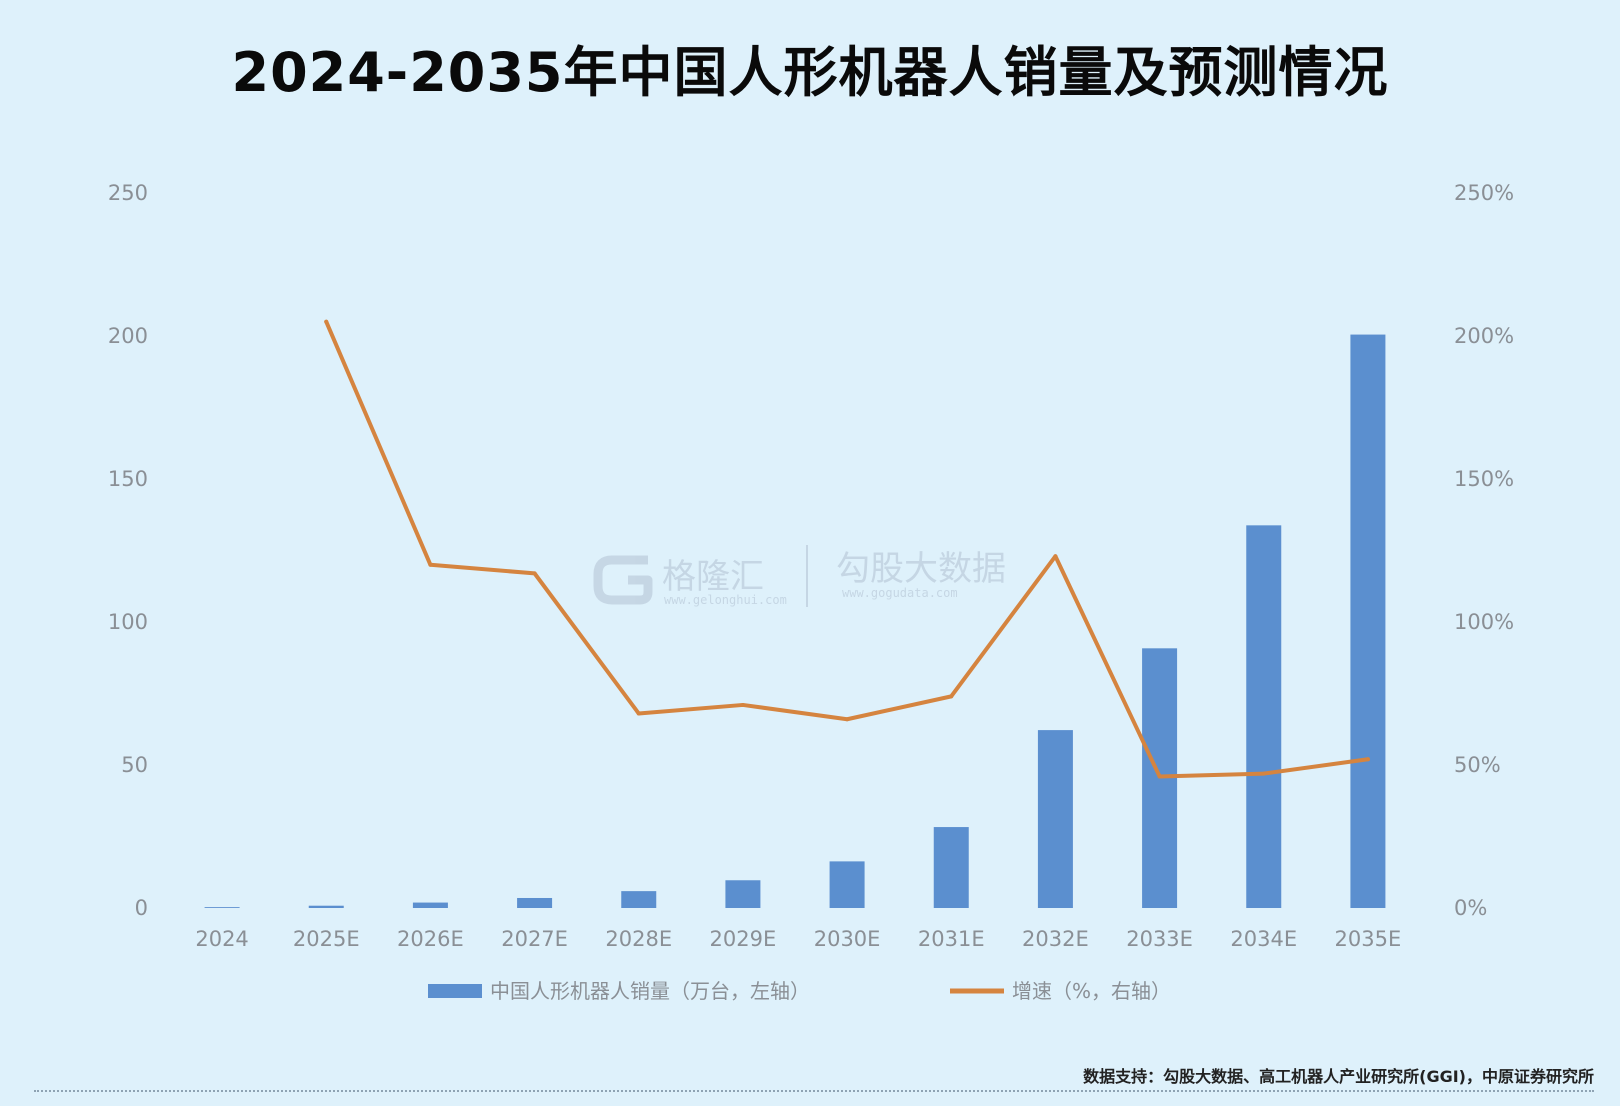  I want to click on legend-bar-label: 中国人形机器人销量（万台，左轴）, so click(650, 991).